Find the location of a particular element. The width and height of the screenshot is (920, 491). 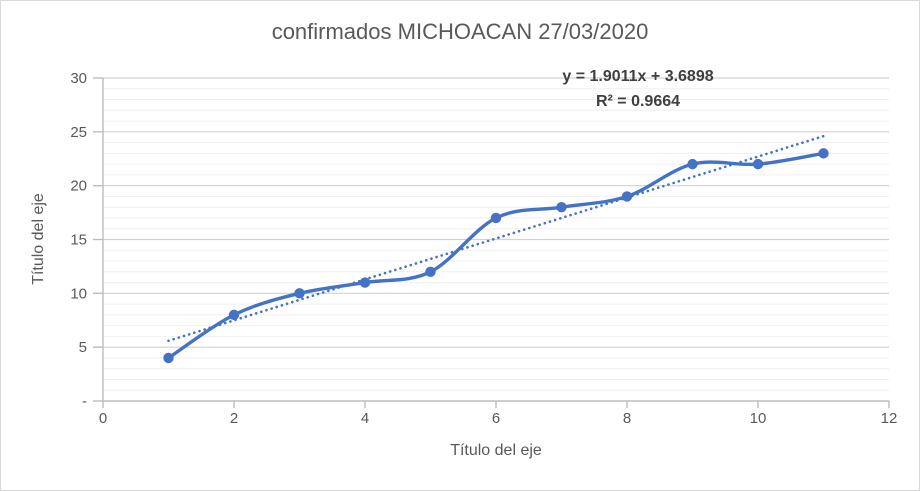

y-tick-label: 25 is located at coordinates (78, 132).